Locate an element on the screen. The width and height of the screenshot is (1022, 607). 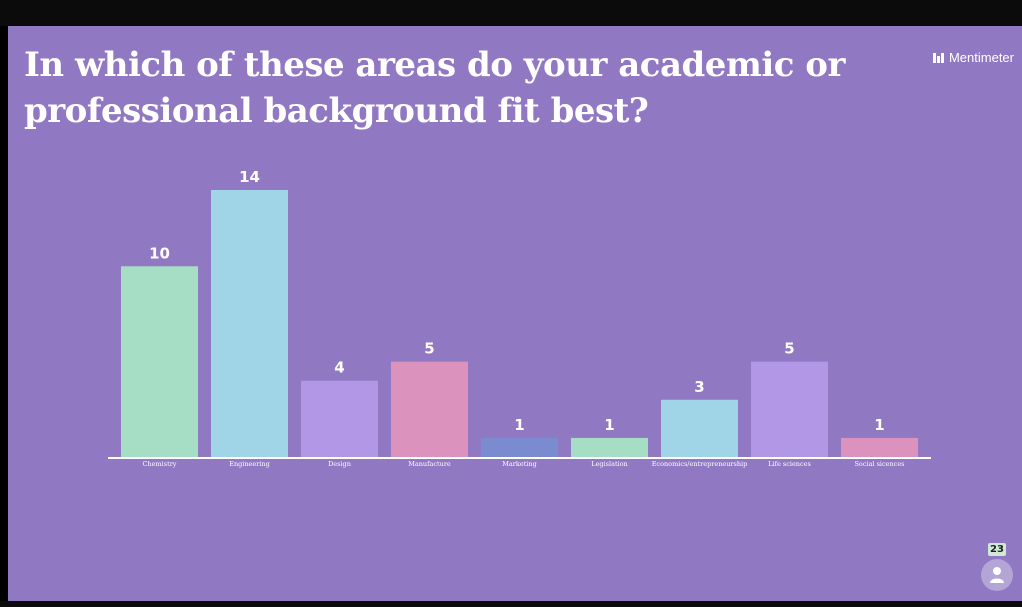
participants-indicator: 23 is located at coordinates (997, 568).